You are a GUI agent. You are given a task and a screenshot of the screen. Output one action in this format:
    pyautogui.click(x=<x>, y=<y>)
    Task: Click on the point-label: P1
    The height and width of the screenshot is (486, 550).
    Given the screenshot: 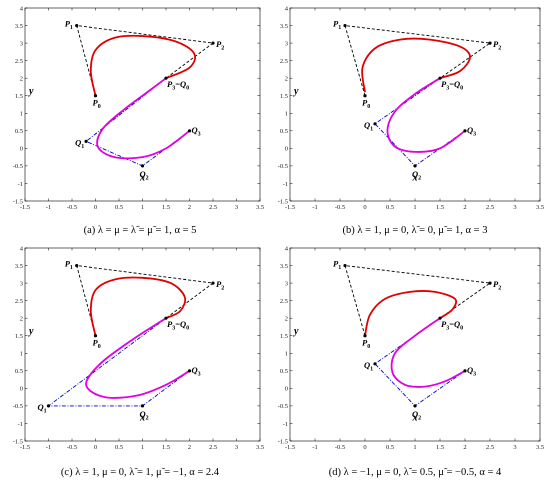 What is the action you would take?
    pyautogui.click(x=69, y=265)
    